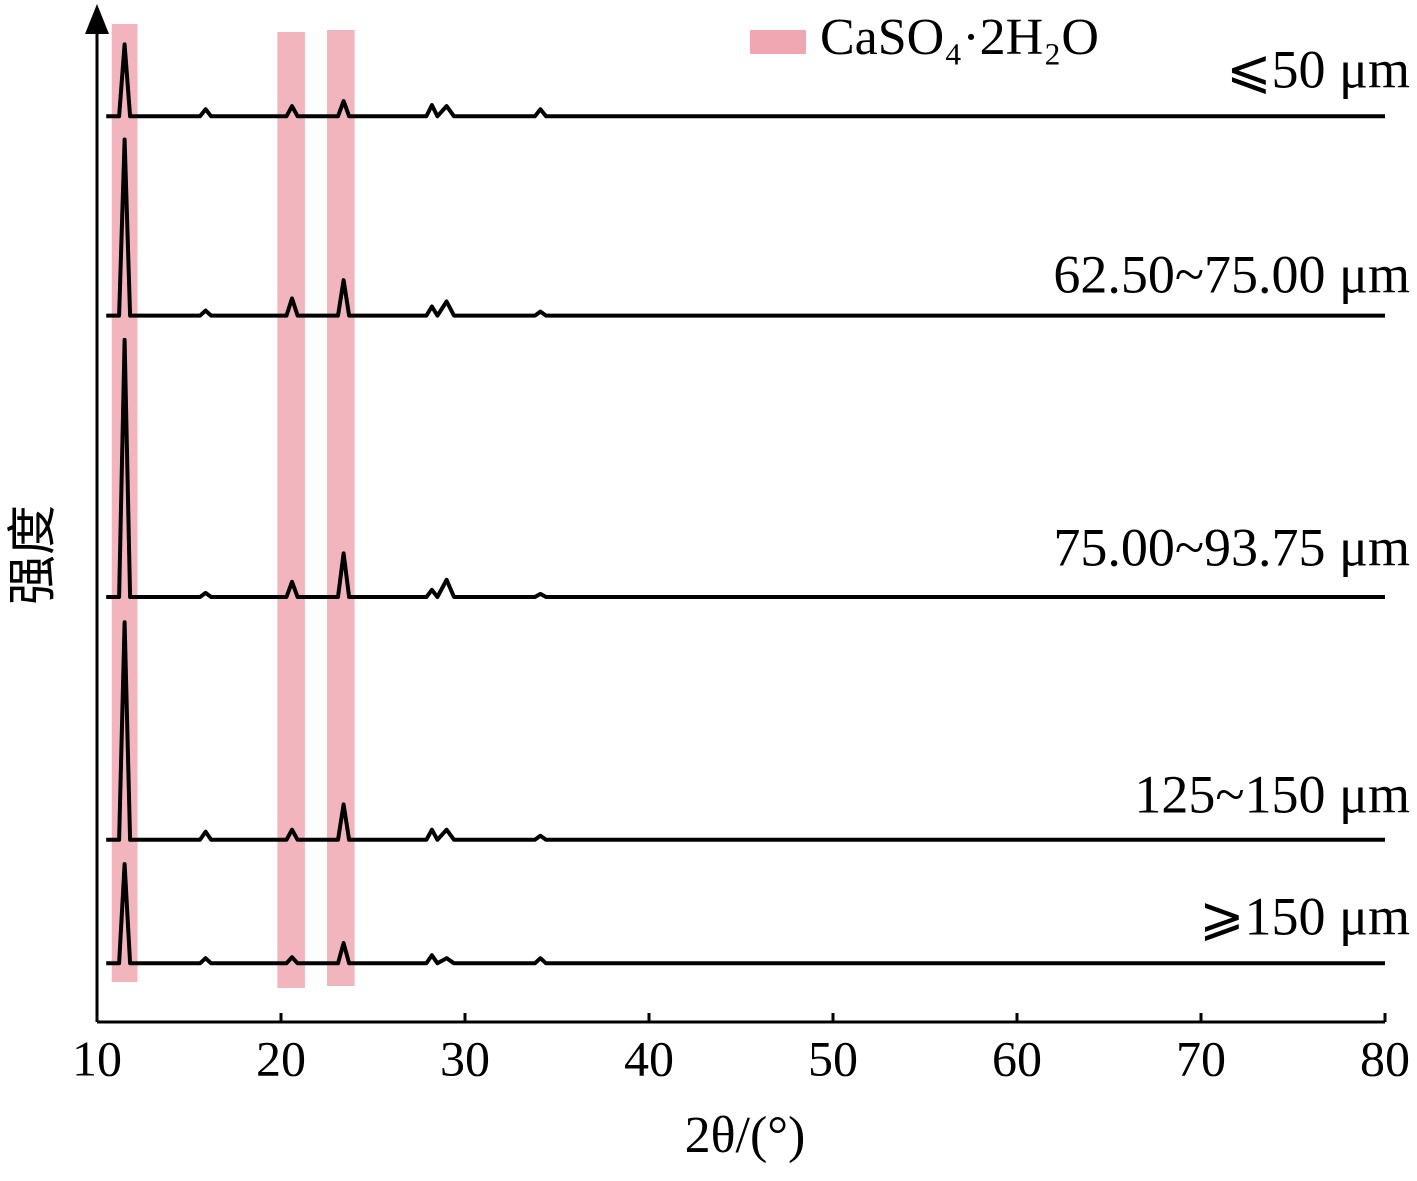 The width and height of the screenshot is (1417, 1181). What do you see at coordinates (281, 1058) in the screenshot?
I see `x-tick-label: 20` at bounding box center [281, 1058].